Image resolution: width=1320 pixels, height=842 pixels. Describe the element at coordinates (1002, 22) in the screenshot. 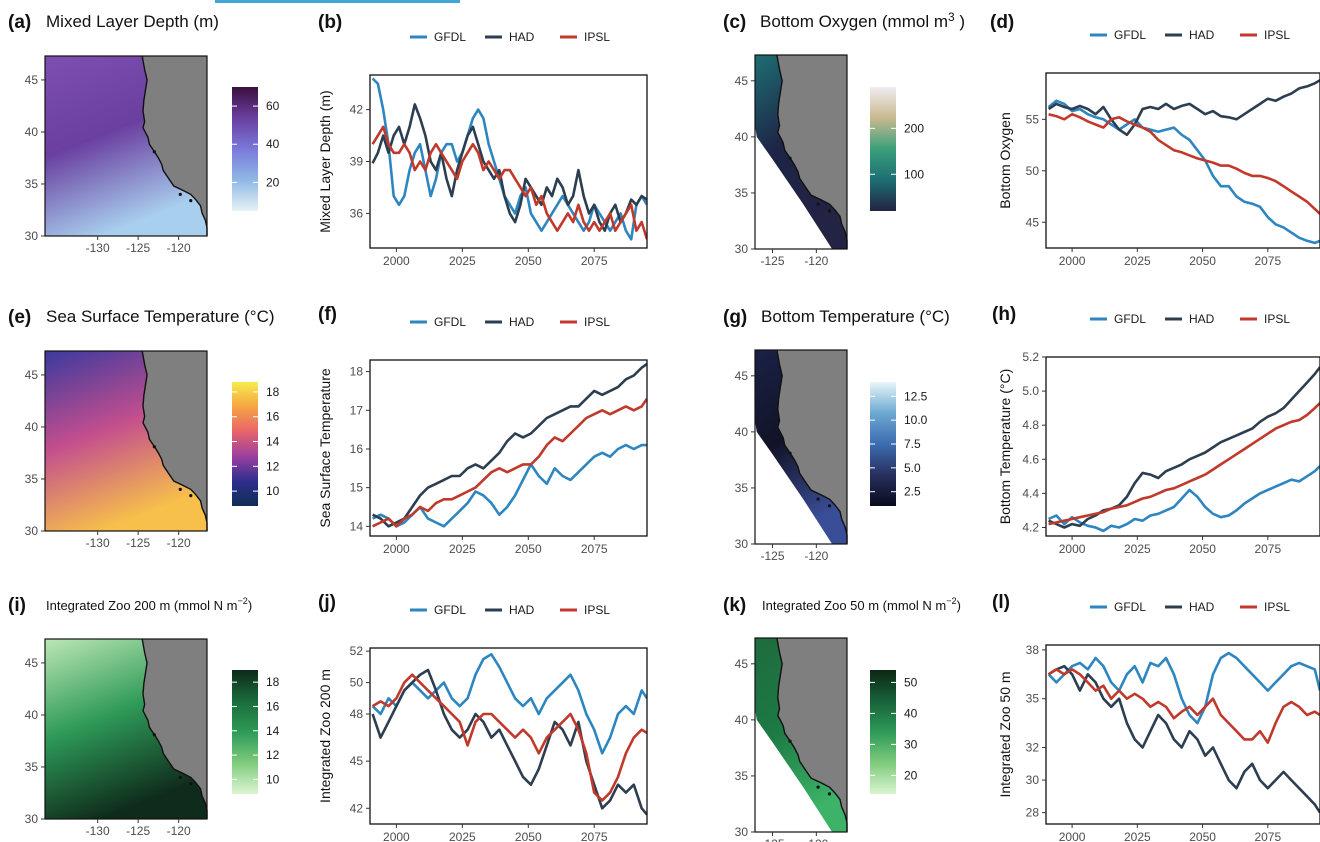

I see `panel-label: (d)` at that location.